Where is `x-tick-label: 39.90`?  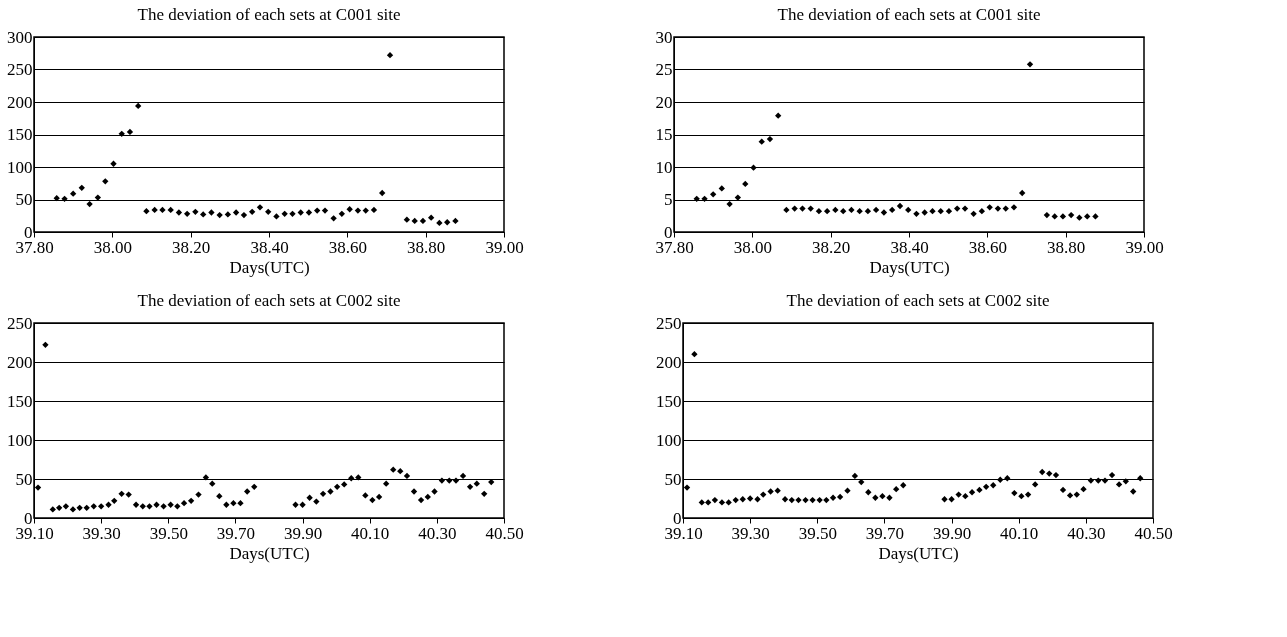 x-tick-label: 39.90 is located at coordinates (952, 533).